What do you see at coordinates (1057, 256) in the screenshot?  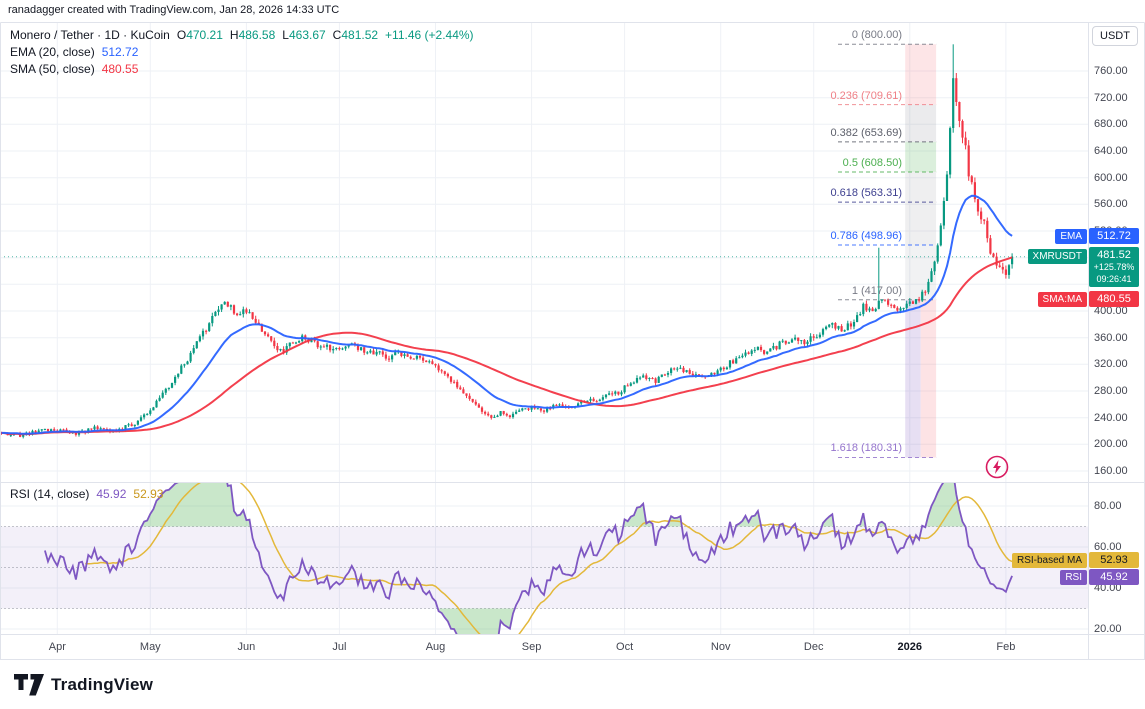 I see `symbol-tag: XMRUSDT` at bounding box center [1057, 256].